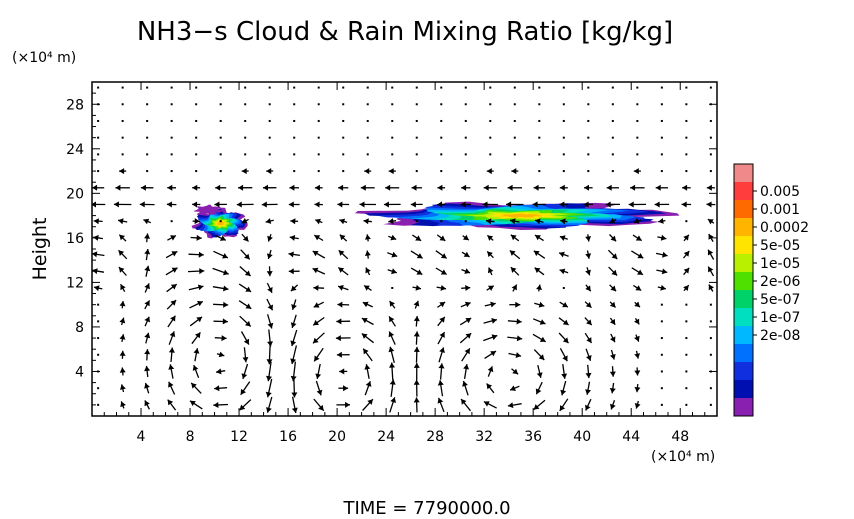 Image resolution: width=854 pixels, height=519 pixels. What do you see at coordinates (680, 437) in the screenshot?
I see `x-tick-label: 48` at bounding box center [680, 437].